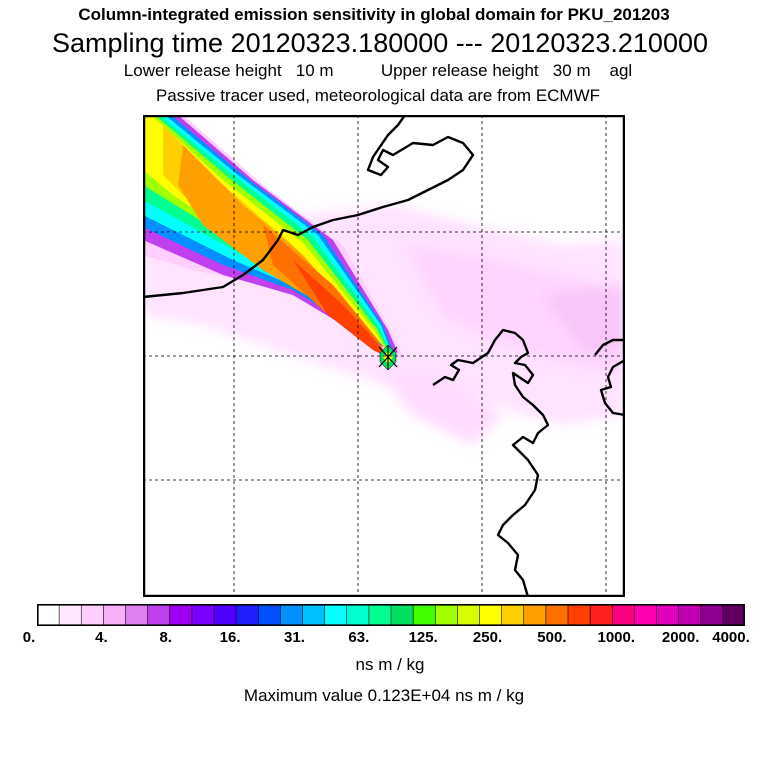 This screenshot has width=768, height=768. I want to click on color-bar-tick-label: 63., so click(359, 637).